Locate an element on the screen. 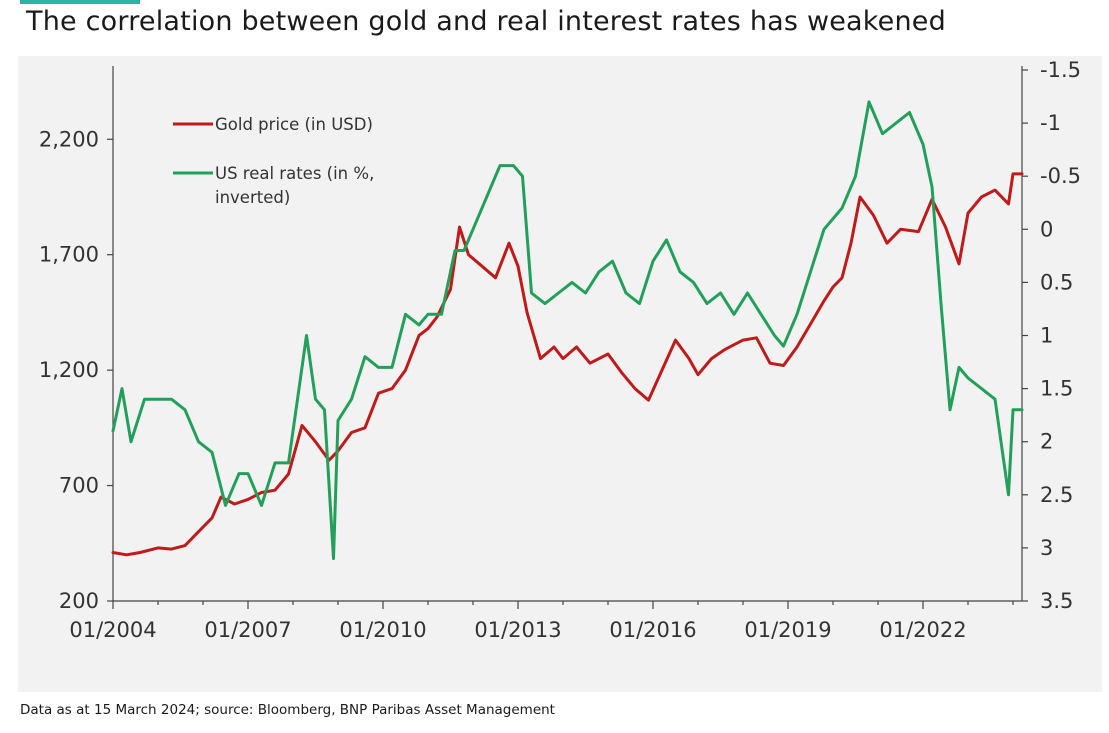 The width and height of the screenshot is (1109, 733). legend-rates-label: inverted) is located at coordinates (252, 197).